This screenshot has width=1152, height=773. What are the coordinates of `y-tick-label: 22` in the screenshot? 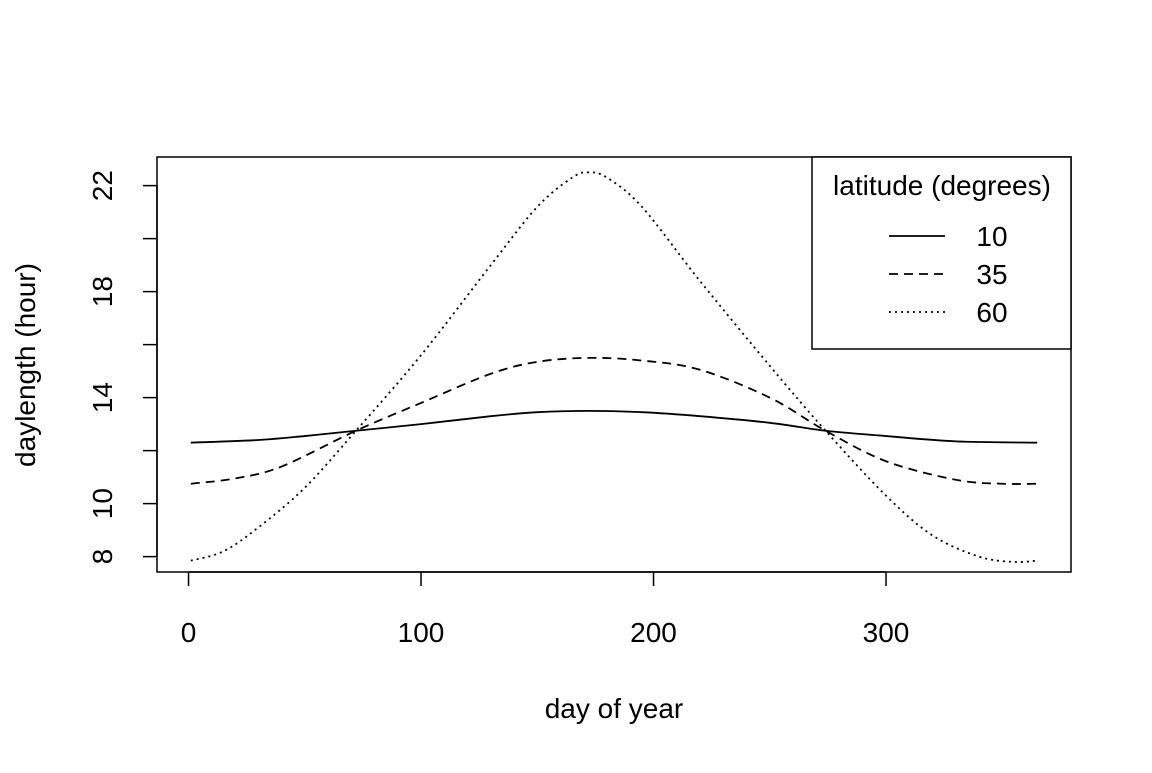 It's located at (102, 185).